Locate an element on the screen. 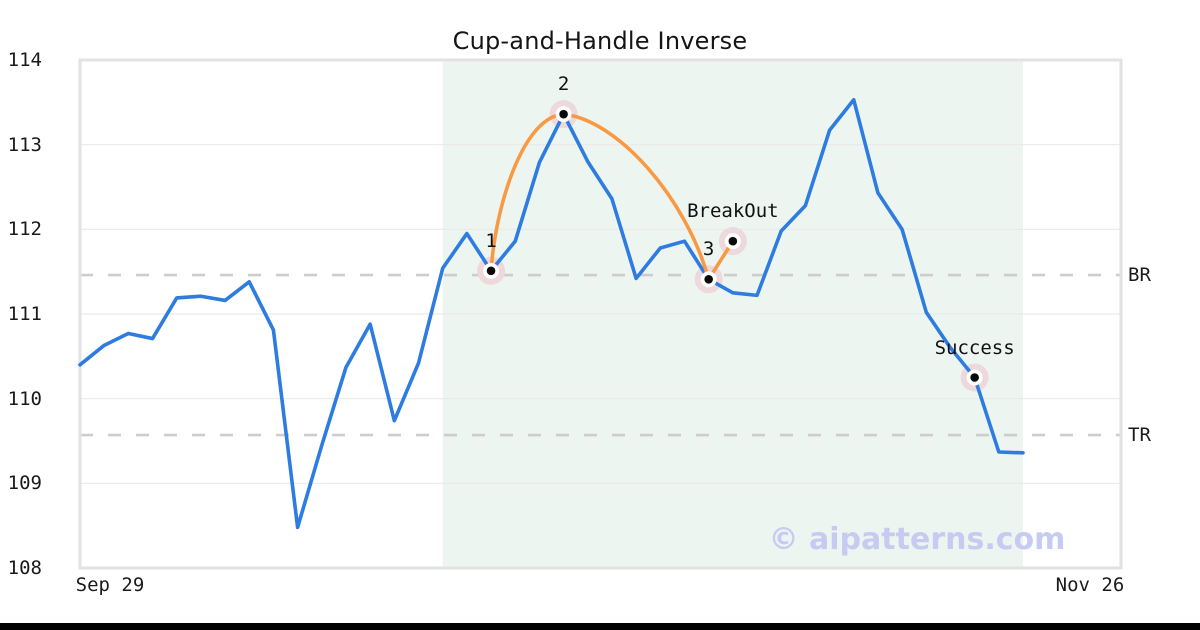 This screenshot has width=1200, height=630. x-tick-label: Sep 29 is located at coordinates (110, 585).